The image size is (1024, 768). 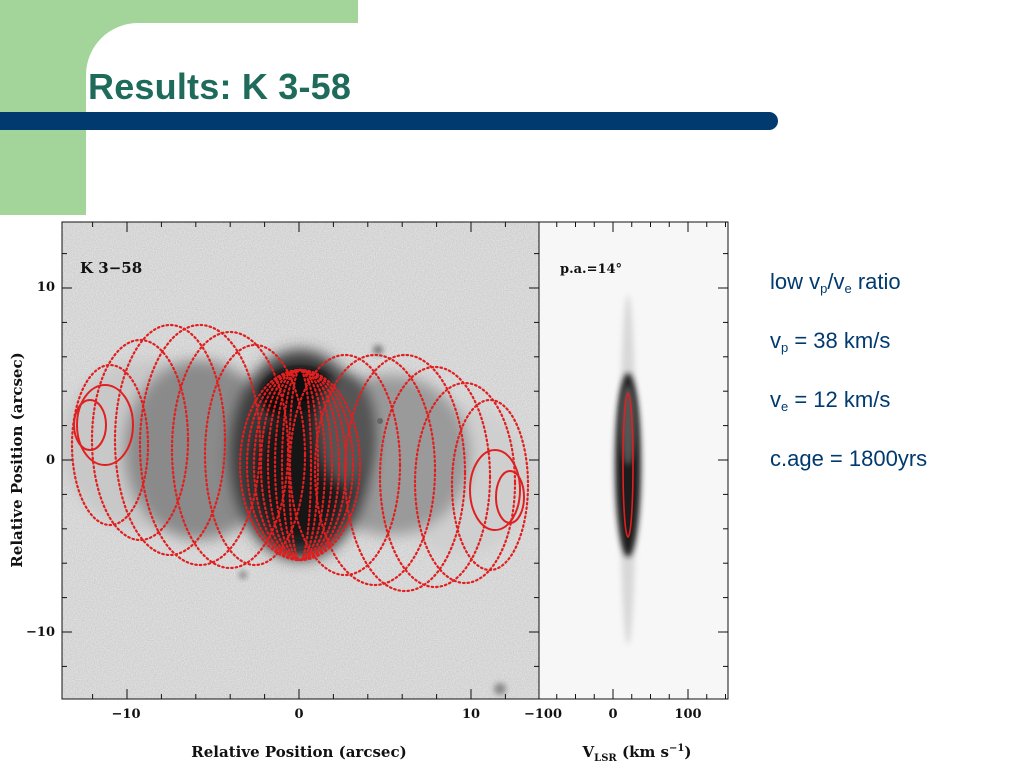 I want to click on slide-title: Results: K 3-58, so click(x=220, y=86).